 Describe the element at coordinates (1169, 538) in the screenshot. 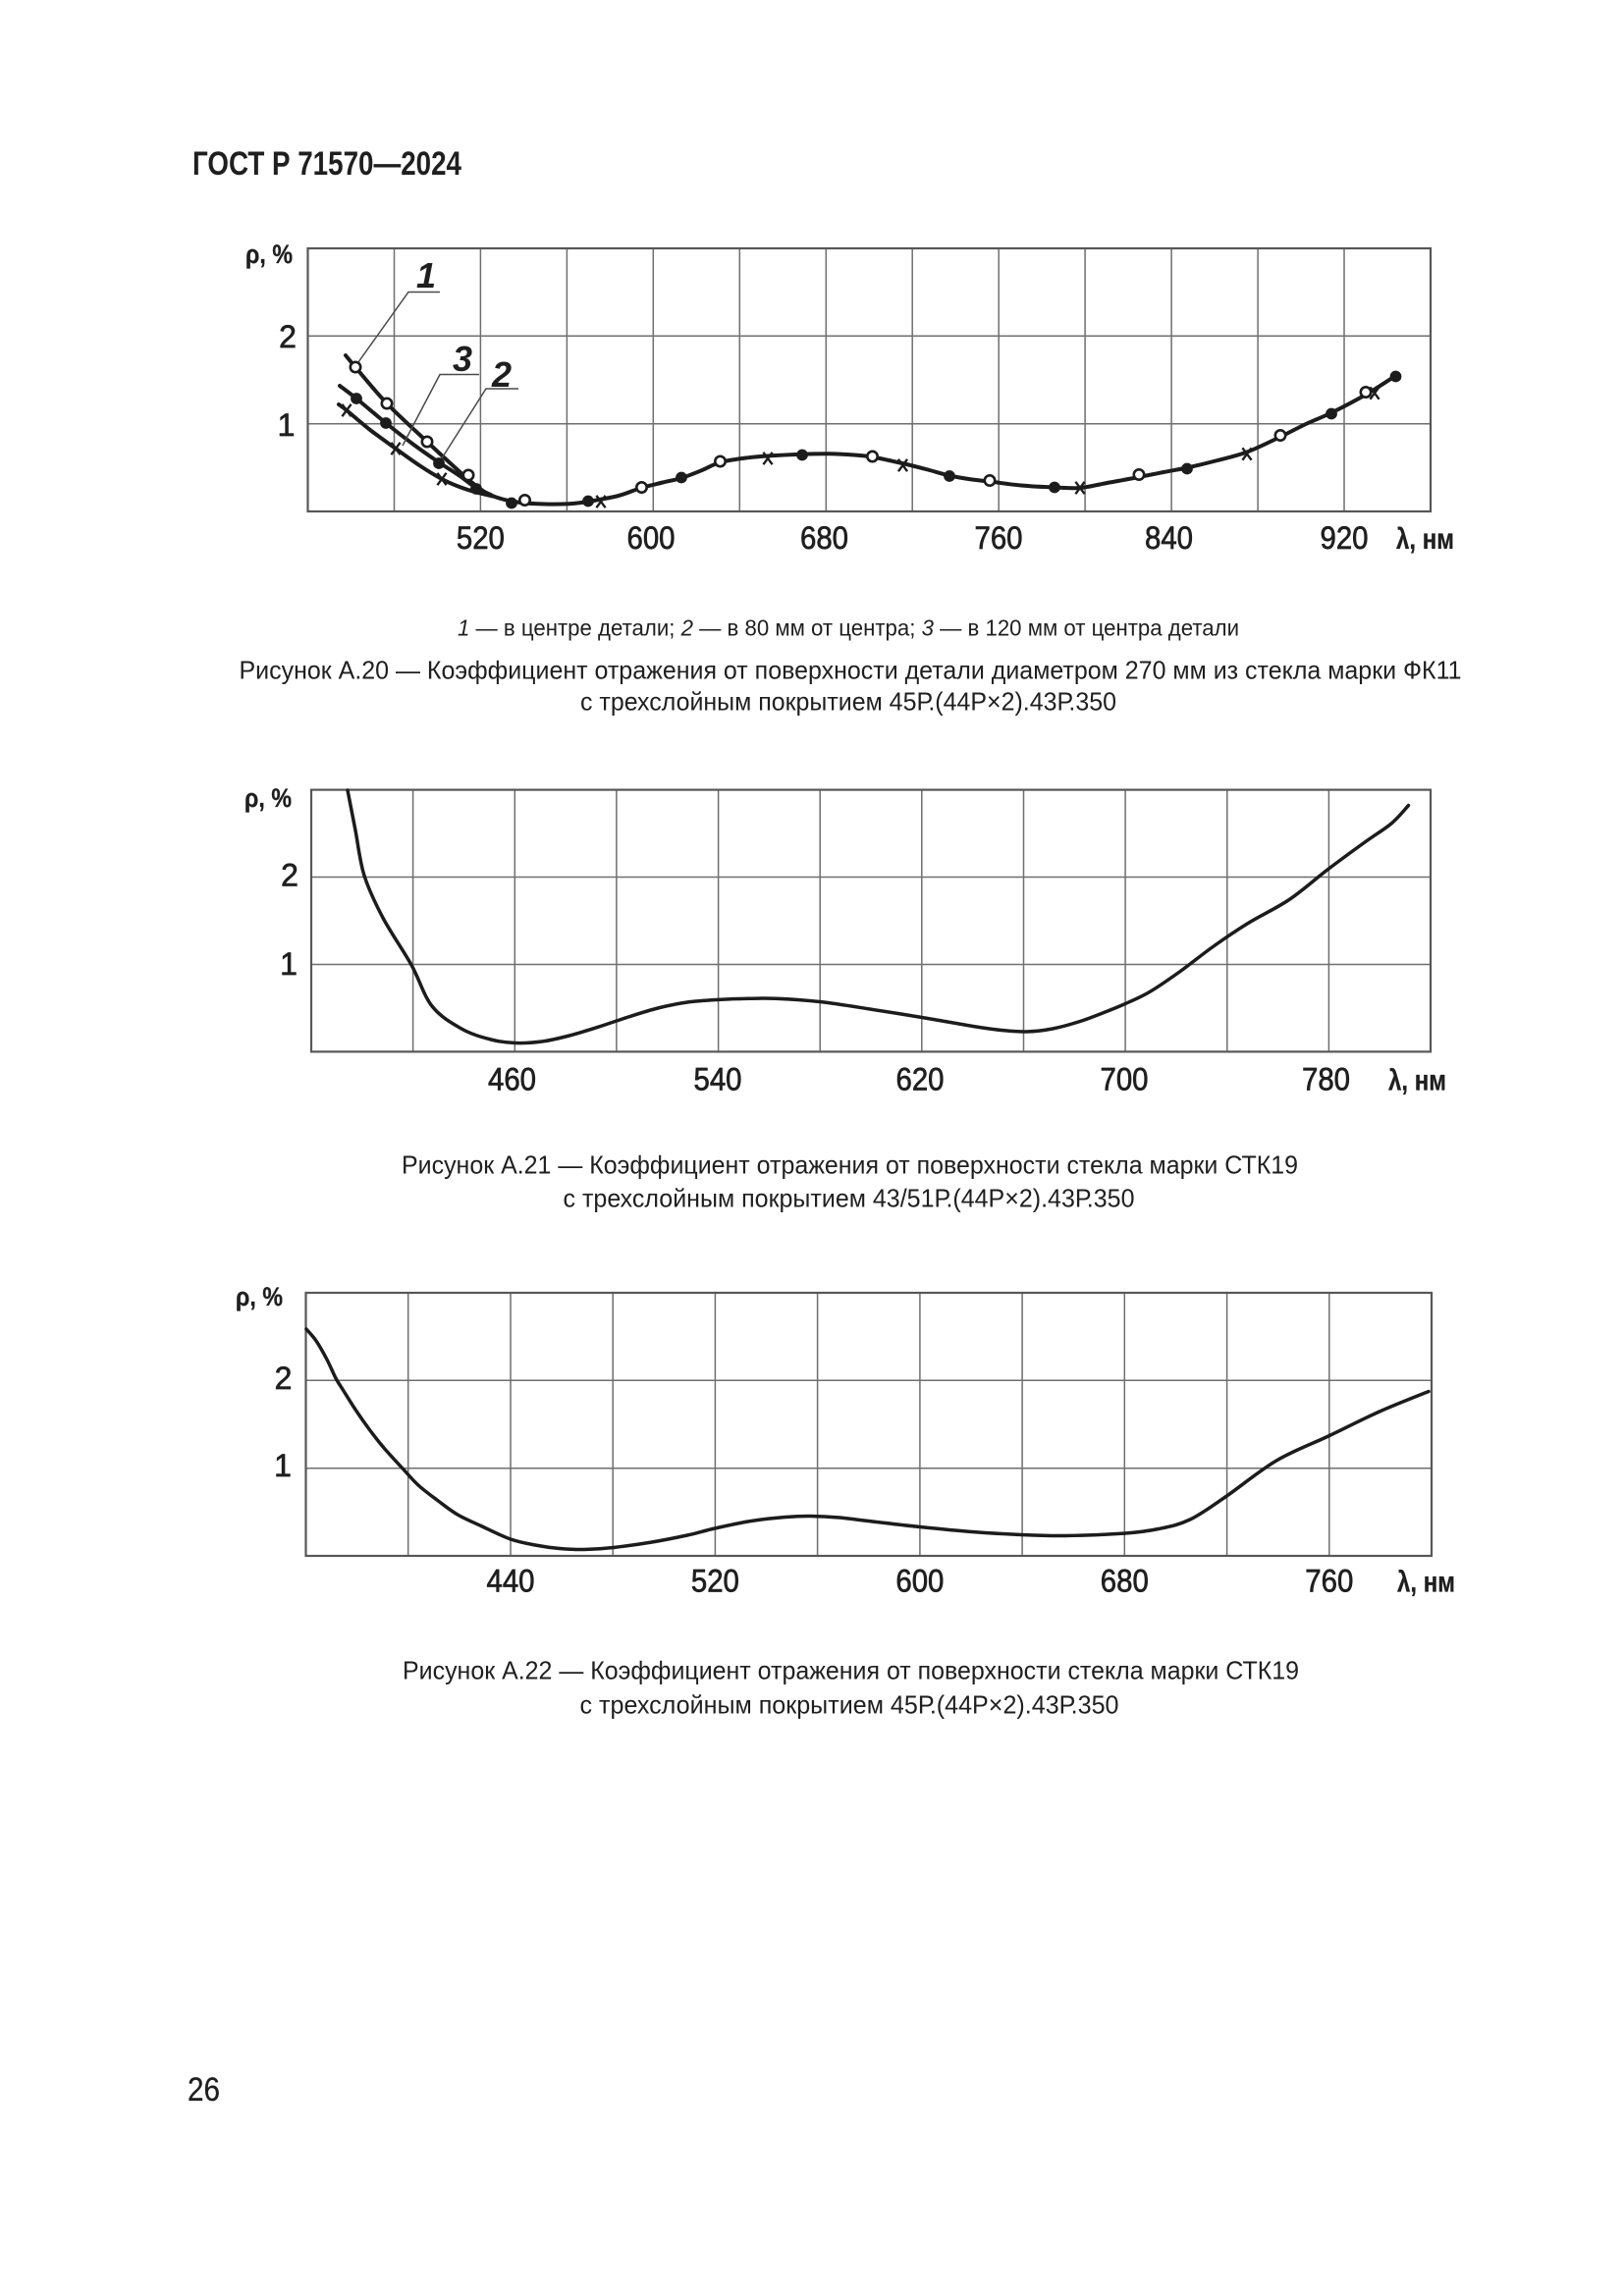

I see `svg-text: 840` at that location.